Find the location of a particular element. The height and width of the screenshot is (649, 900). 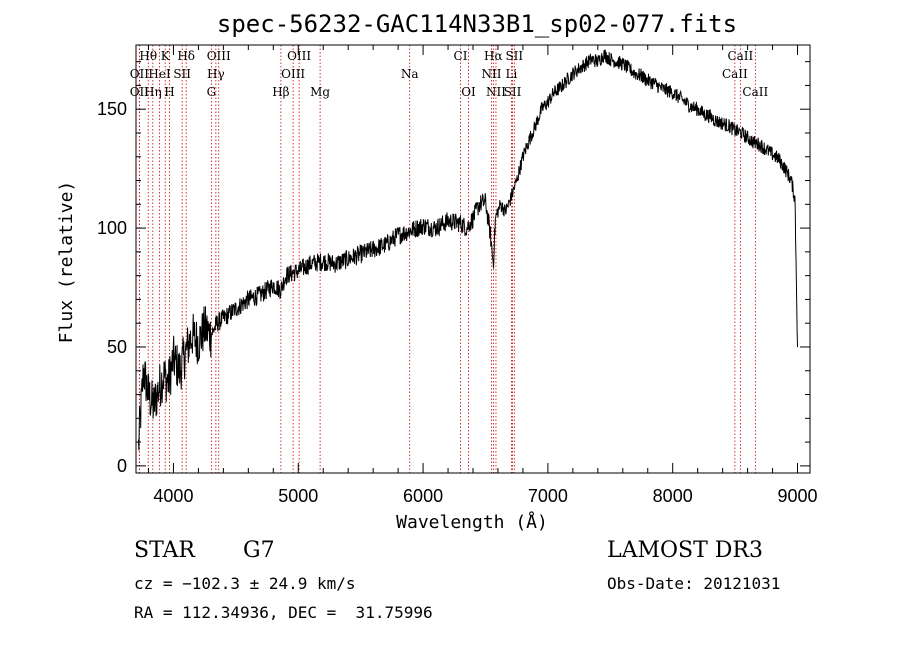

line-label-20: H is located at coordinates (169, 92).